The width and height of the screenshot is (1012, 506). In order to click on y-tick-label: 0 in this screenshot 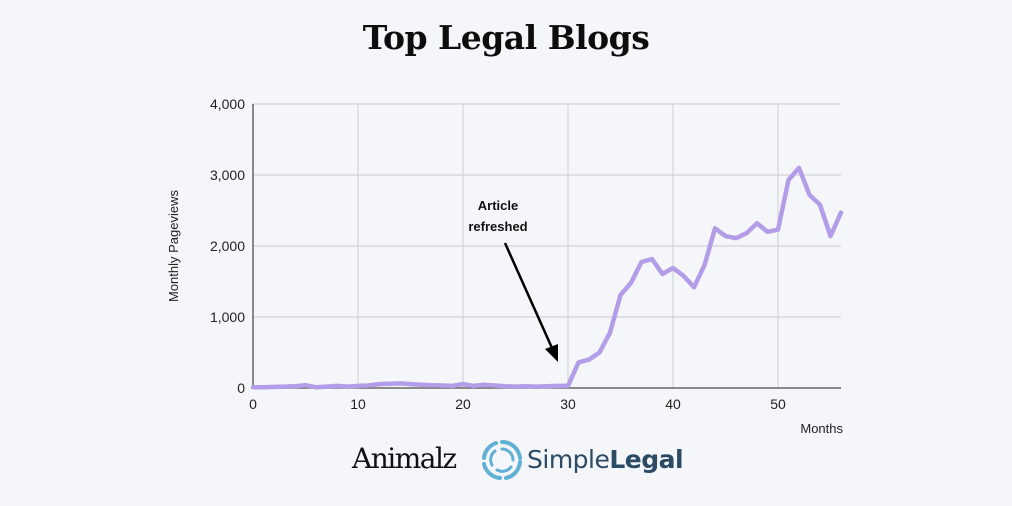, I will do `click(241, 388)`.